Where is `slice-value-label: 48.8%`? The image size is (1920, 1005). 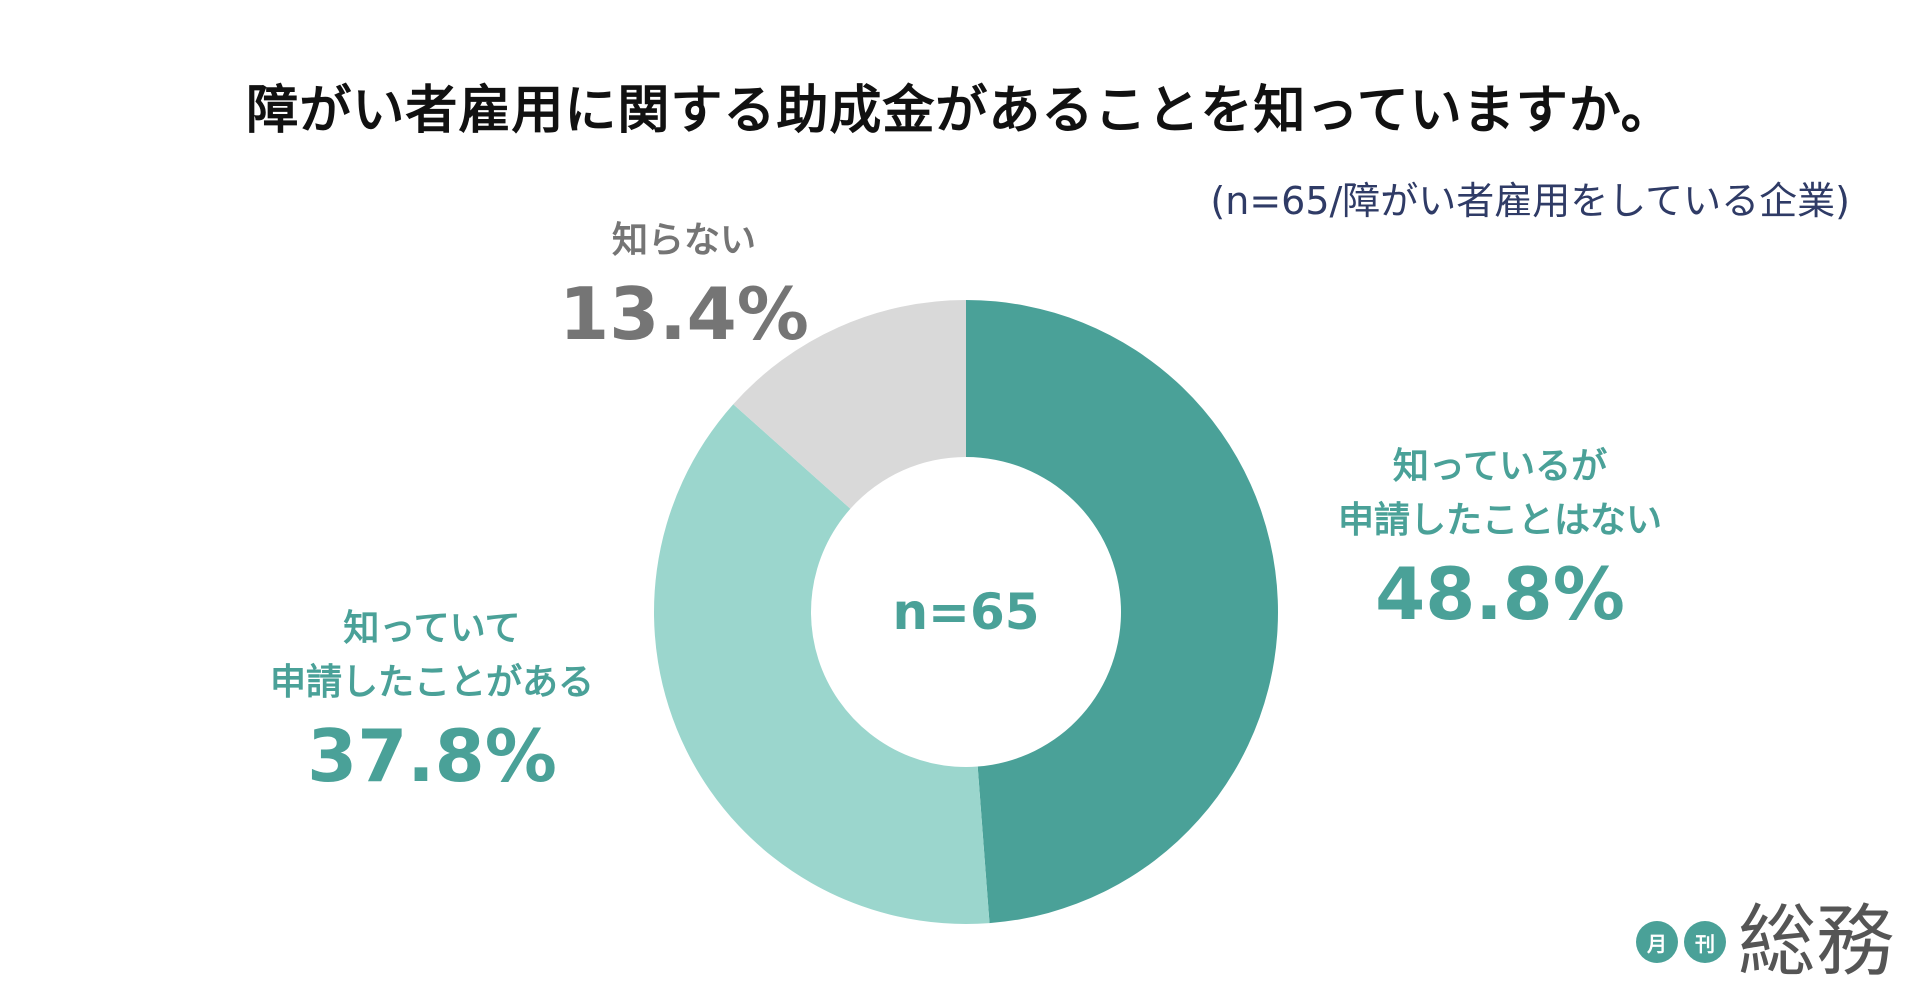
slice-value-label: 48.8% is located at coordinates (1500, 594).